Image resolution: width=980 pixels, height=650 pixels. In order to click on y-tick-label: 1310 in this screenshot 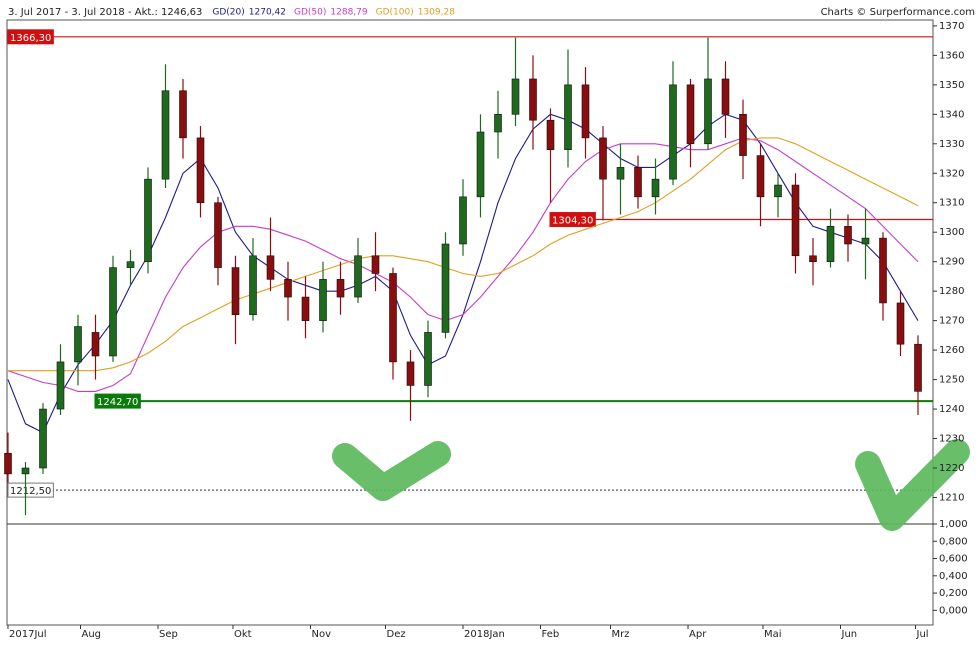, I will do `click(951, 203)`.